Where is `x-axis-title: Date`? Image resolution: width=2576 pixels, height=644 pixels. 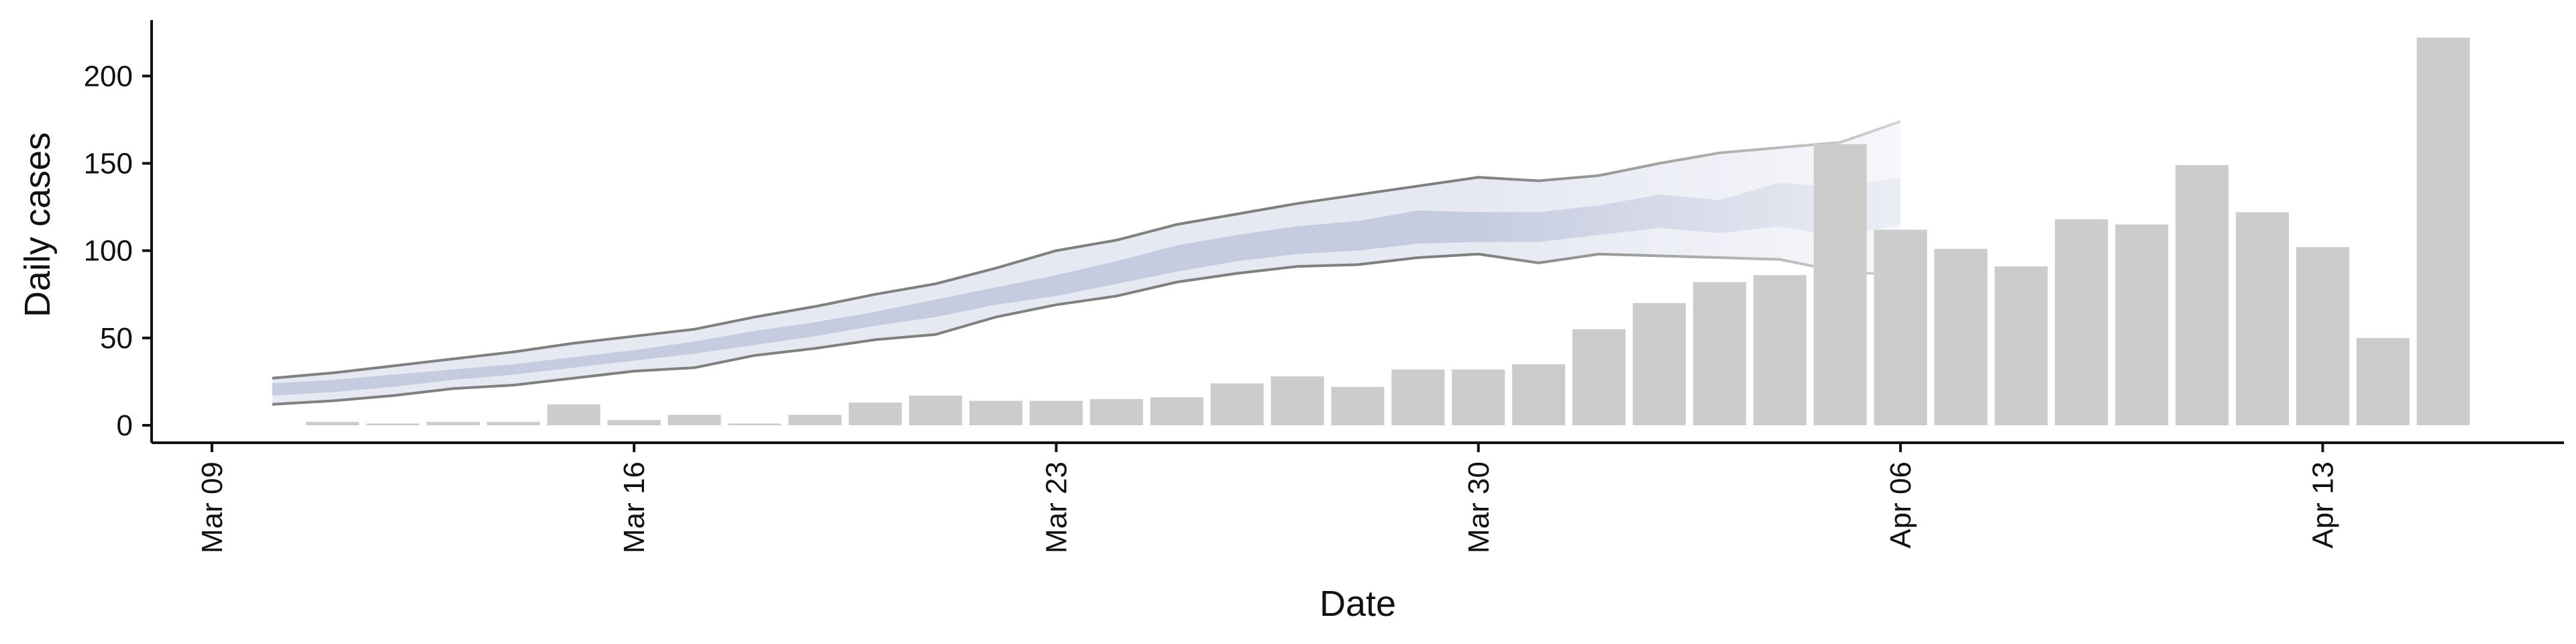 x-axis-title: Date is located at coordinates (1358, 604).